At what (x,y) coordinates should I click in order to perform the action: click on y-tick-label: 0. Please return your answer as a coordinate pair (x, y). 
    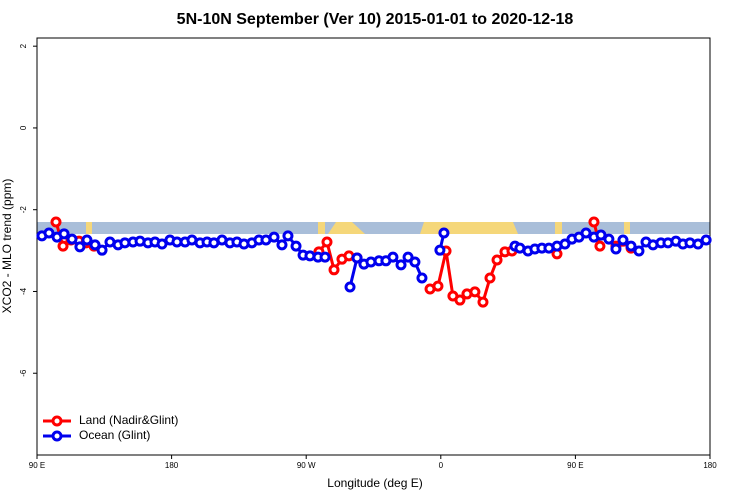
    Looking at the image, I should click on (23, 127).